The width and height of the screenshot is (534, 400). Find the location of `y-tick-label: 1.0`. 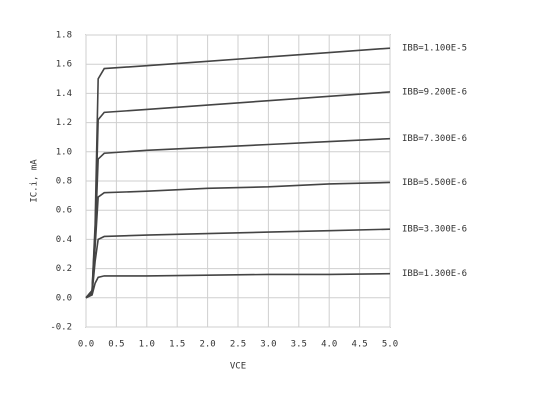

y-tick-label: 1.0 is located at coordinates (64, 152).